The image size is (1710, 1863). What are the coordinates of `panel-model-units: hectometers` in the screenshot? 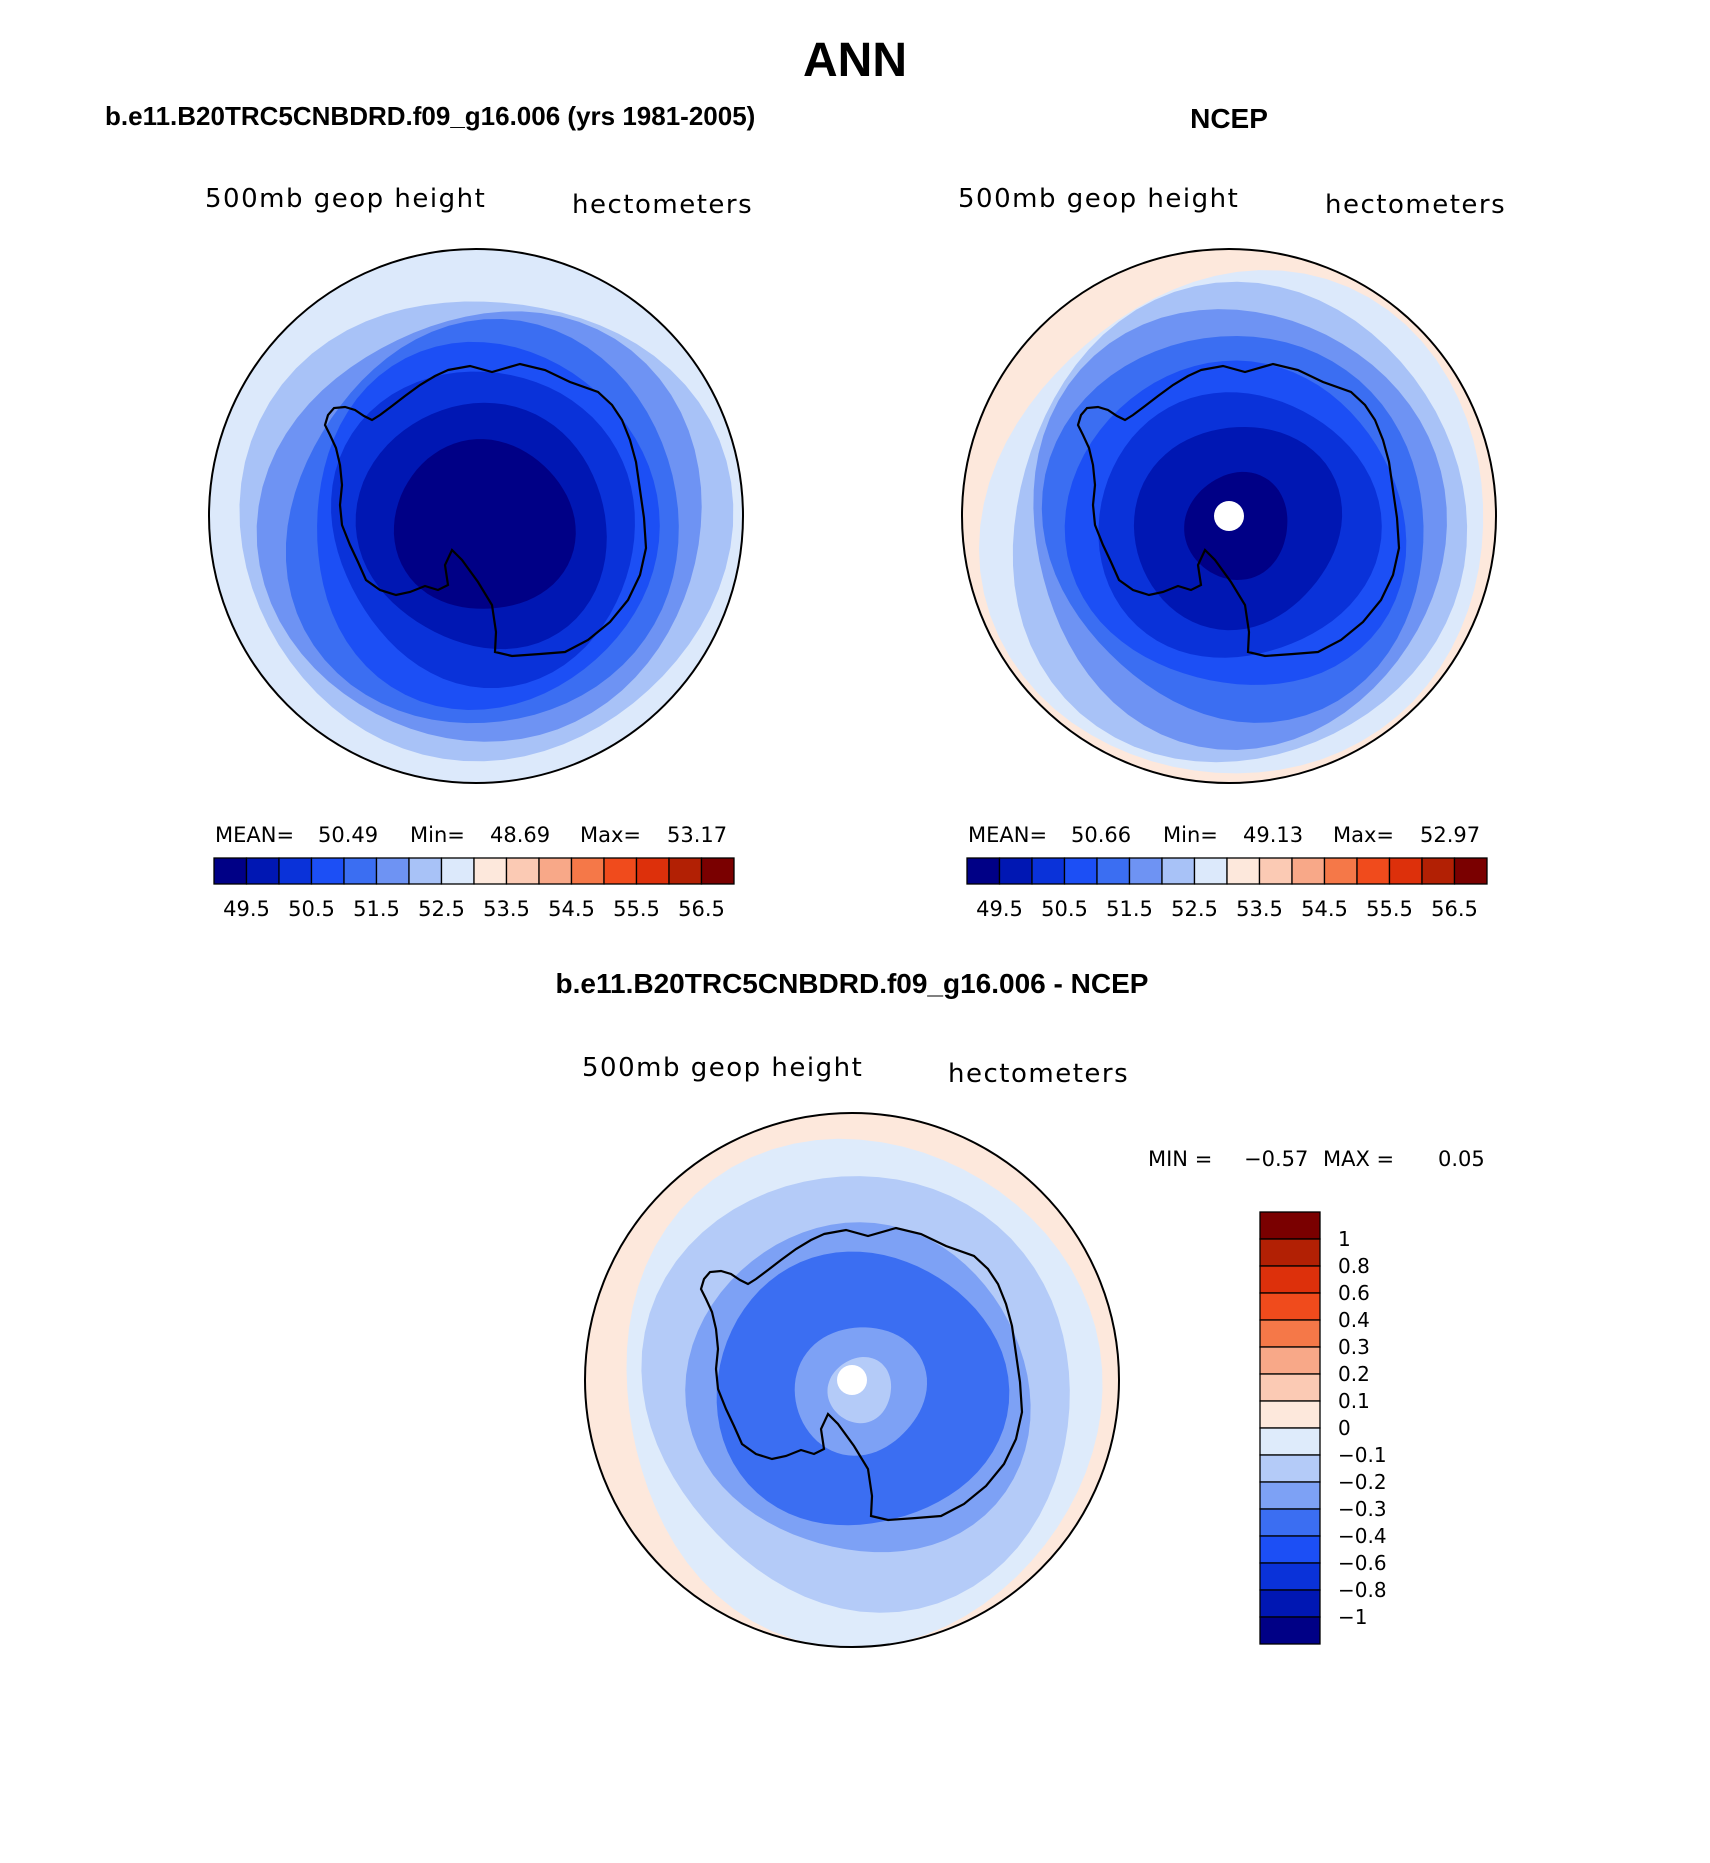 It's located at (662, 205).